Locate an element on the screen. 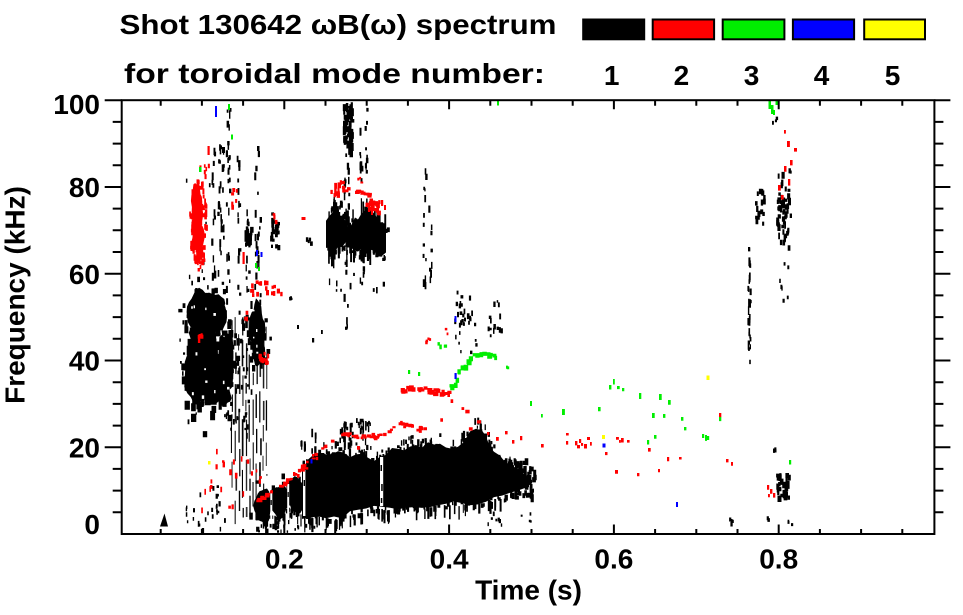 The height and width of the screenshot is (615, 963). svg-text: Shot 130642 ωB(ω) spectrum is located at coordinates (338, 24).